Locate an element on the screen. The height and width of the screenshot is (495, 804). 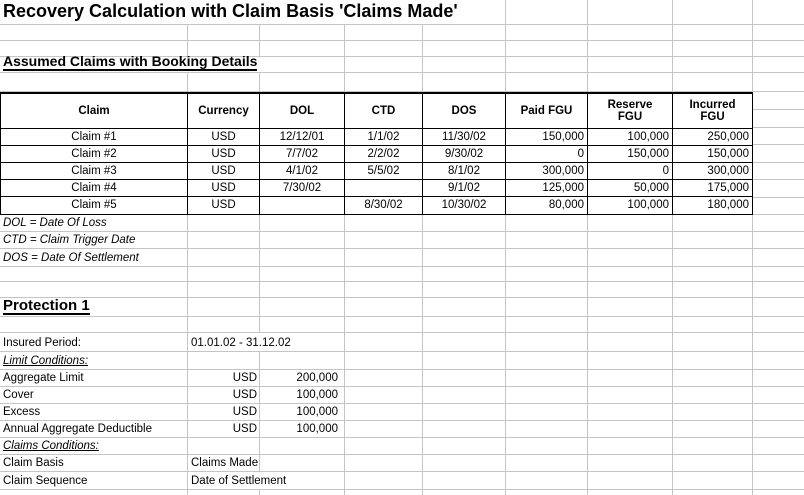
footnote-dos: DOS = Date Of Settlement is located at coordinates (94, 258).